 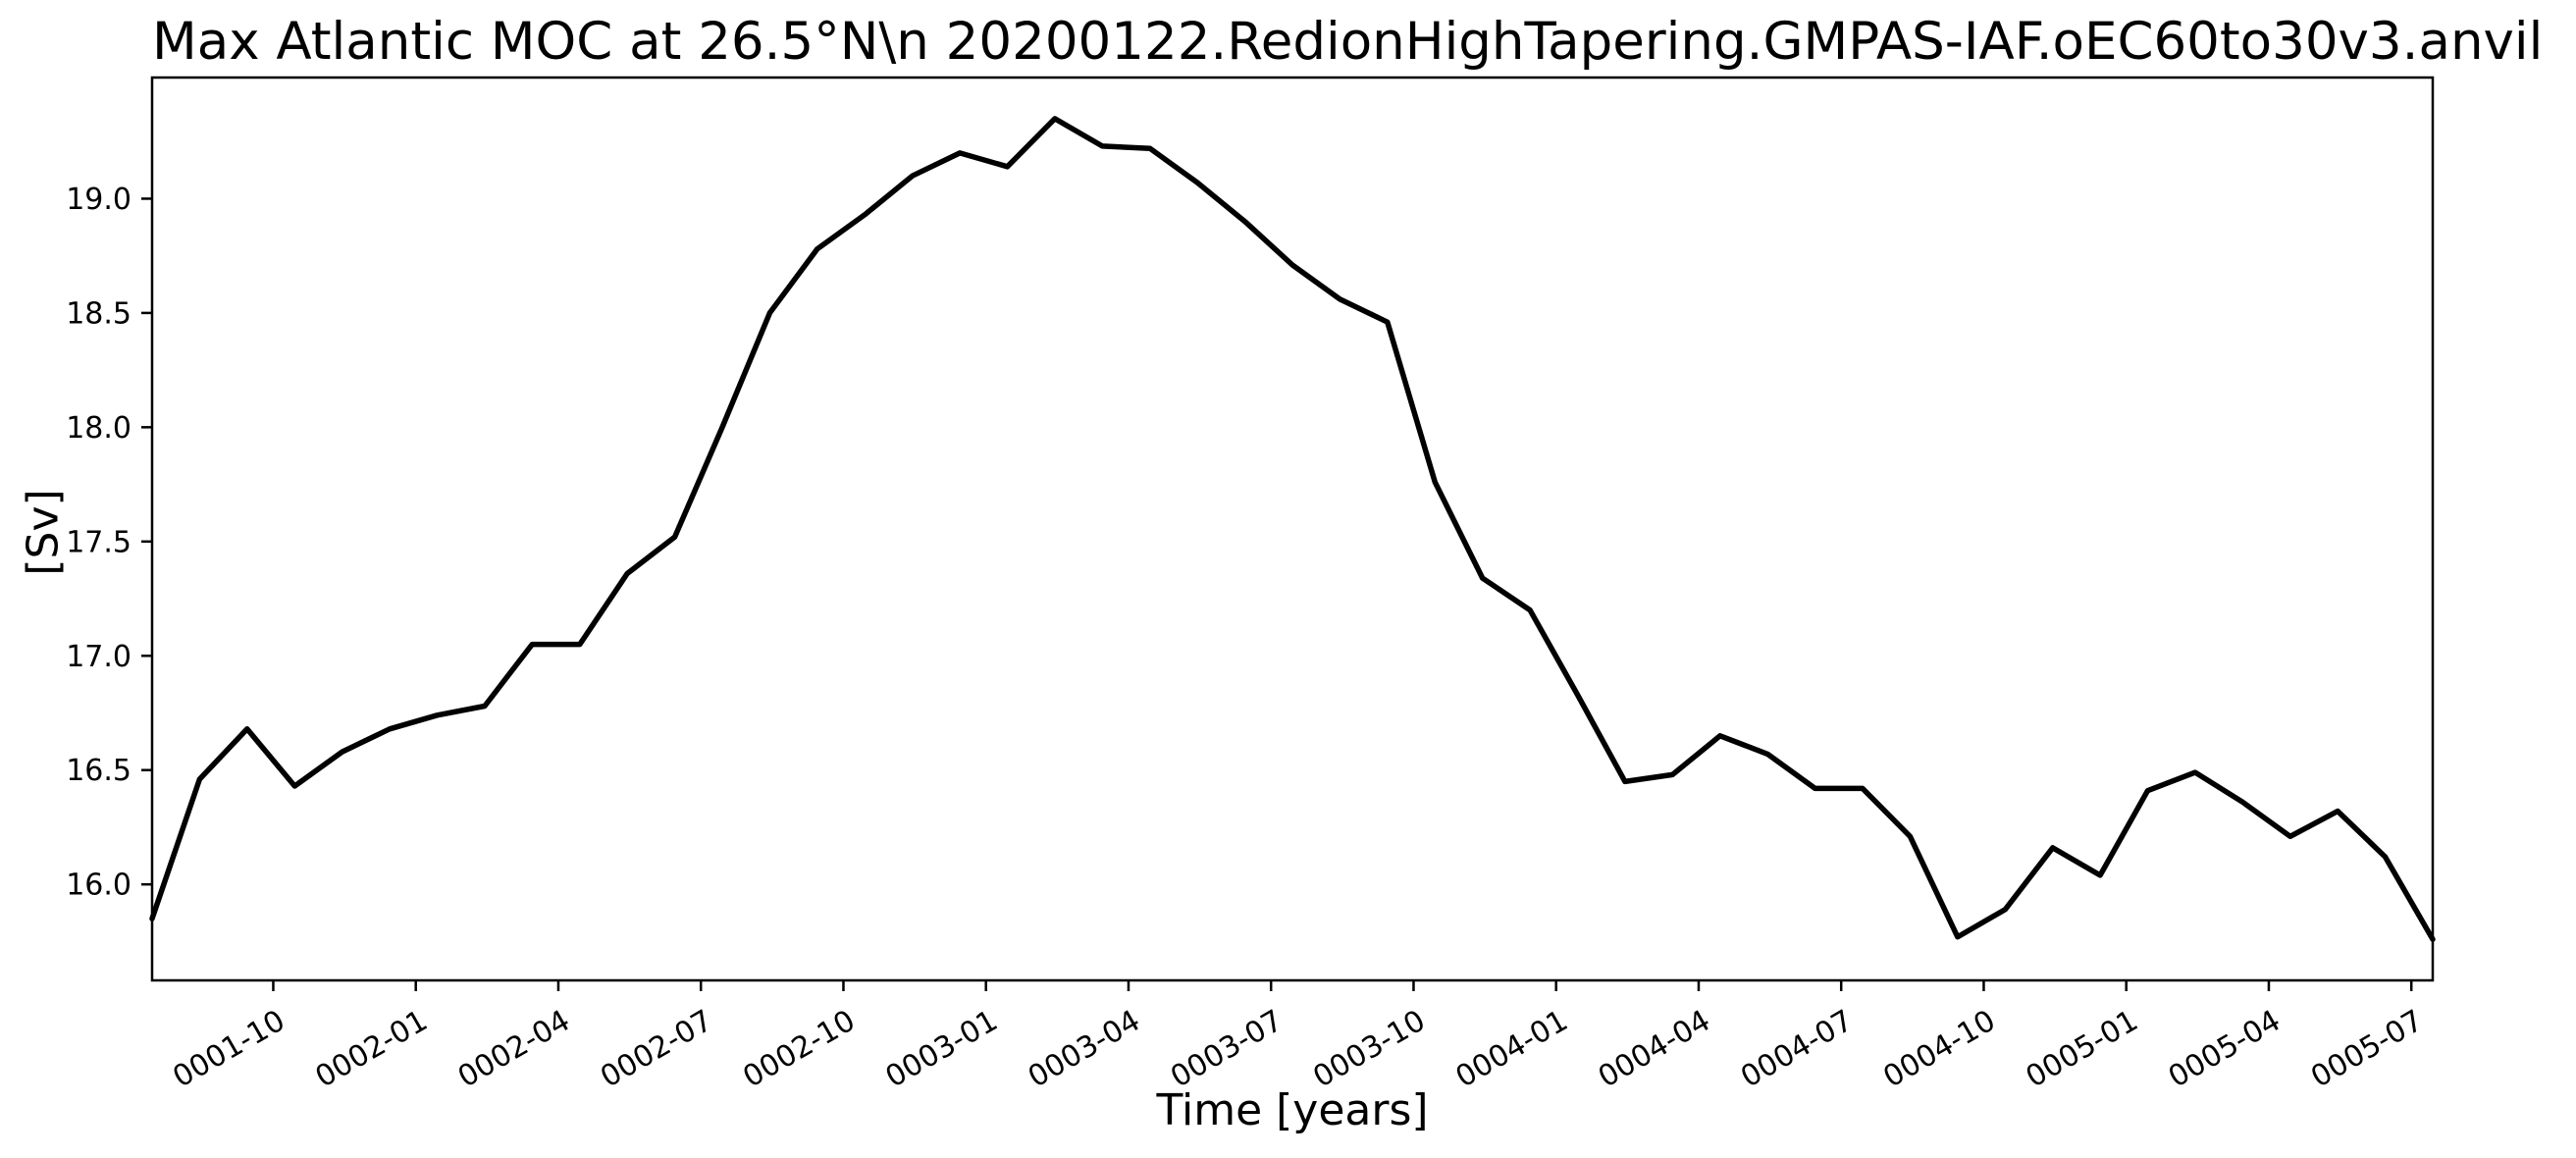 I want to click on y-tick-label: 19.0, so click(x=98, y=200).